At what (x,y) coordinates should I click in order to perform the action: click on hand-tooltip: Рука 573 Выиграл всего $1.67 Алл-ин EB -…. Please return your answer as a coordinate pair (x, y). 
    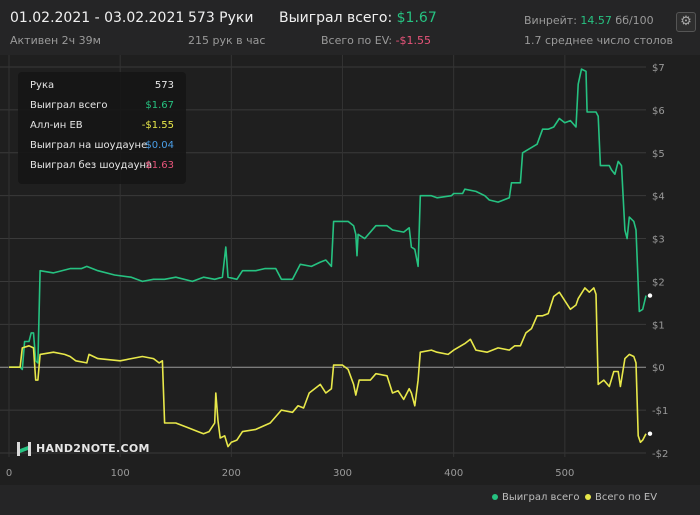
    Looking at the image, I should click on (102, 128).